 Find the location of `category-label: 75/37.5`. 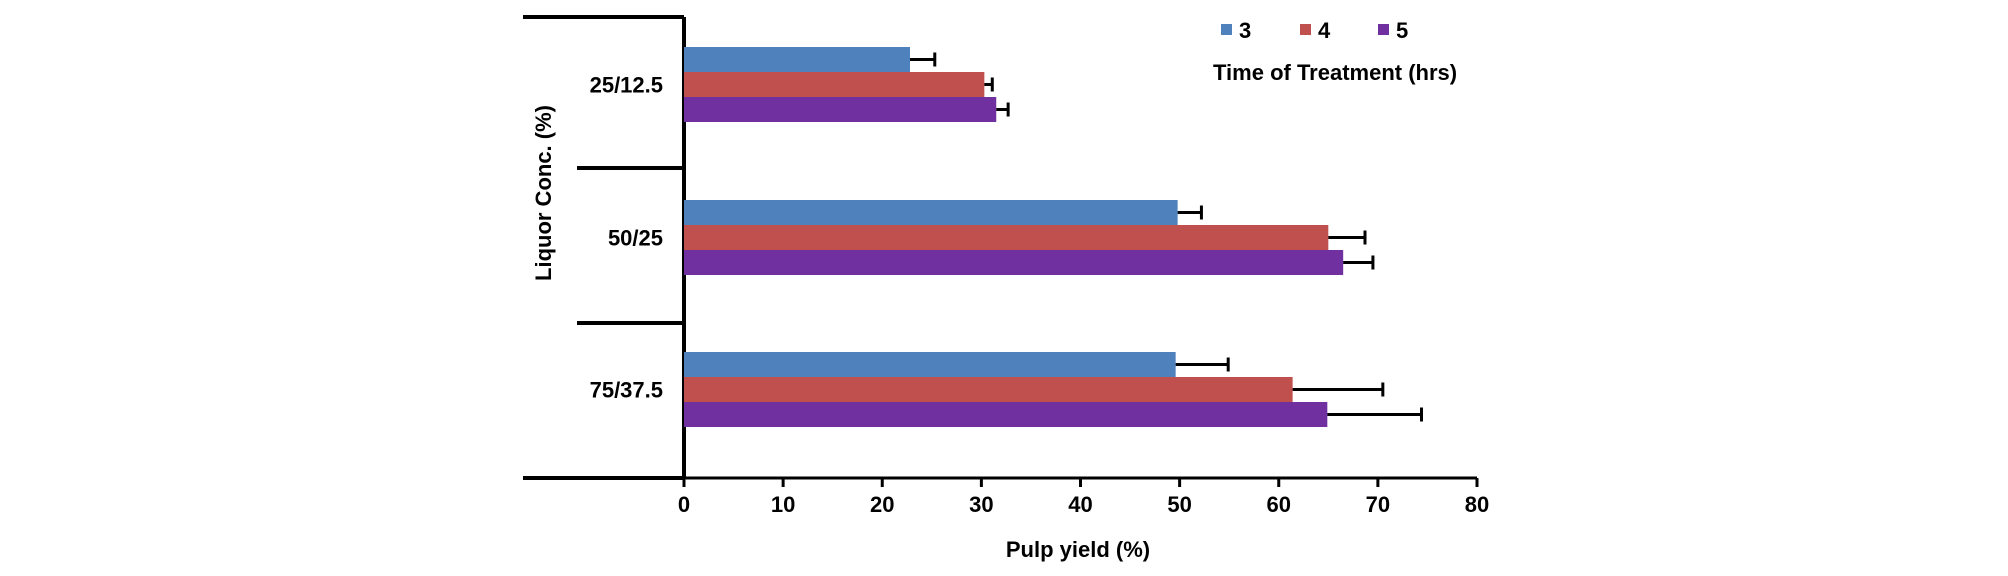

category-label: 75/37.5 is located at coordinates (626, 390).